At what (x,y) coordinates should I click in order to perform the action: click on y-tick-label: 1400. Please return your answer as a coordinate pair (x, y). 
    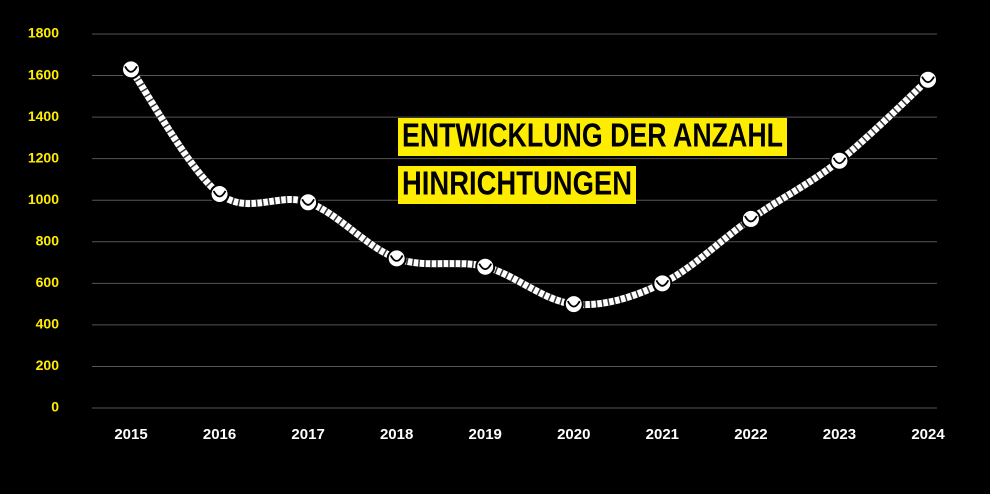
    Looking at the image, I should click on (43, 116).